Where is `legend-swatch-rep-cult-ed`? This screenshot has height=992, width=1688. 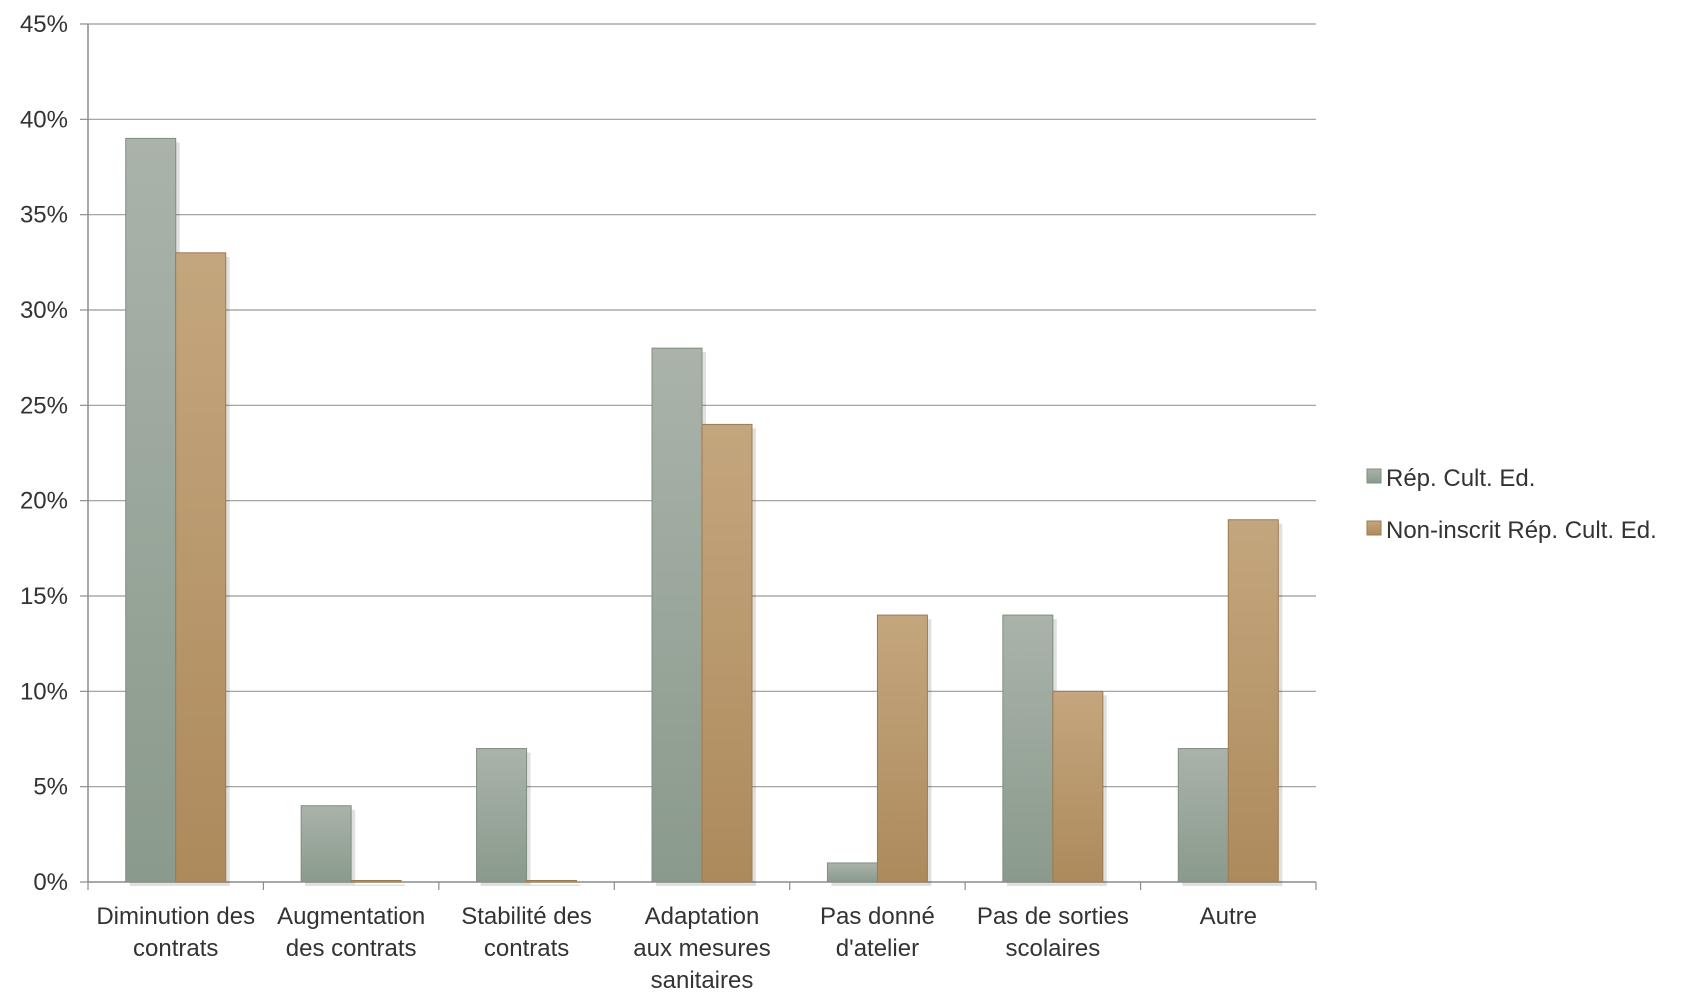
legend-swatch-rep-cult-ed is located at coordinates (1374, 476).